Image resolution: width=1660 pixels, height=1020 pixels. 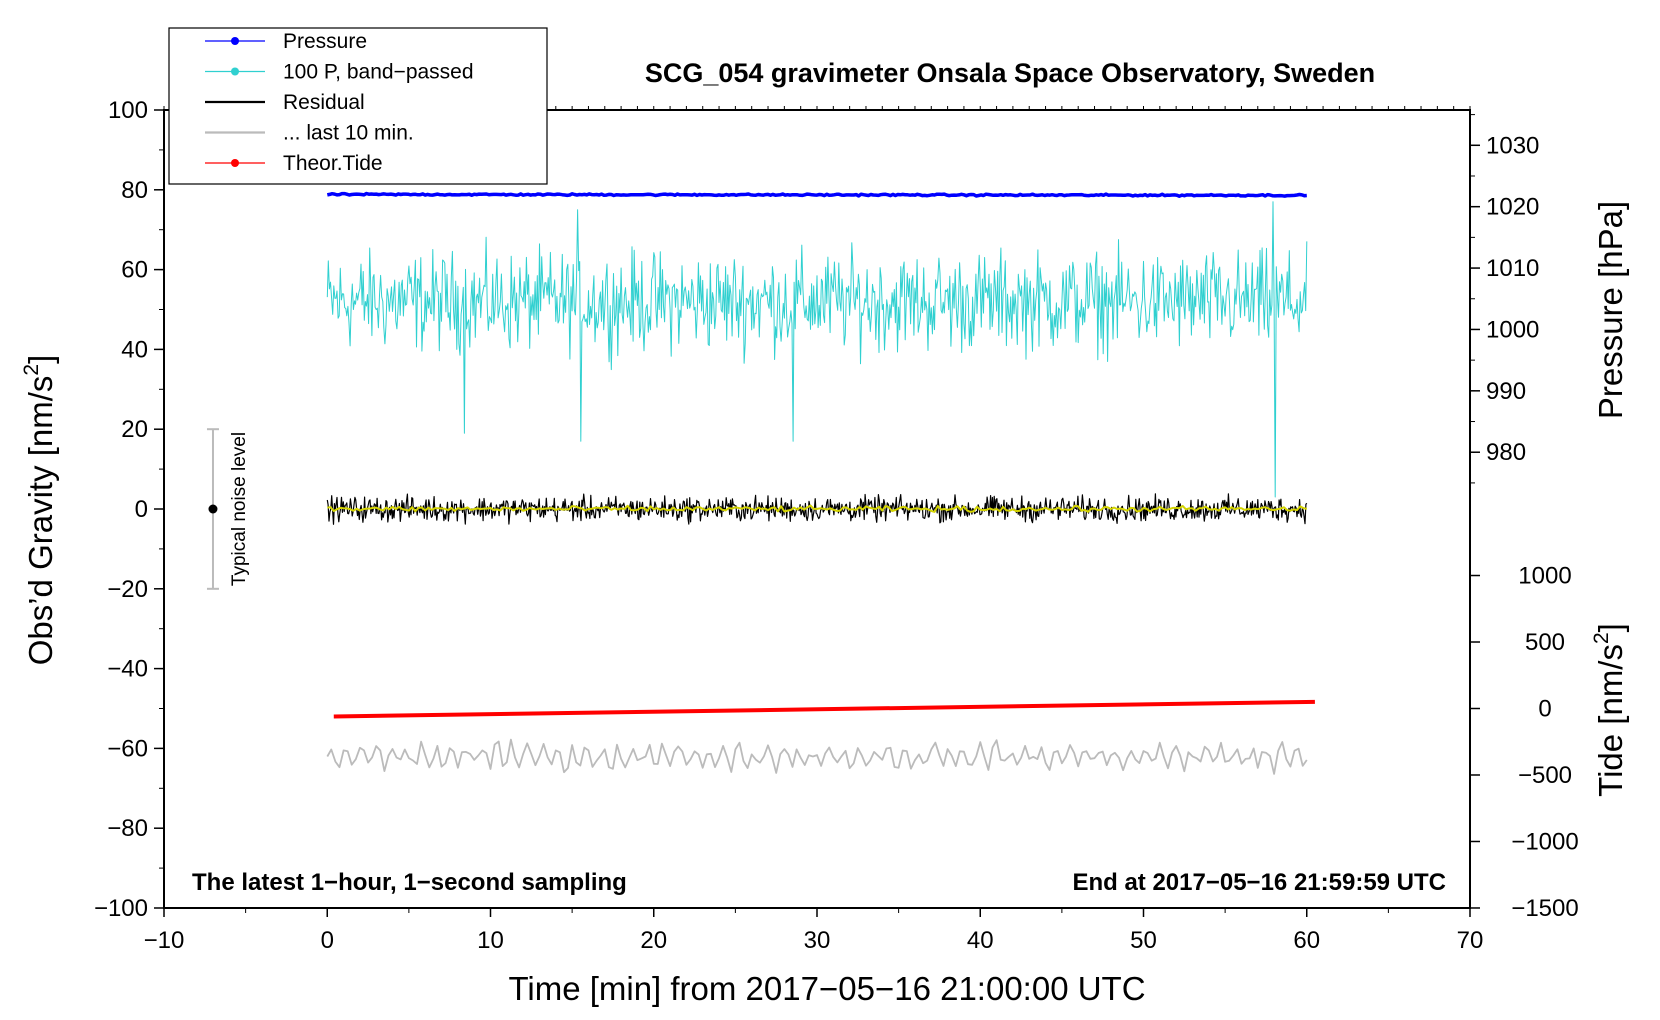 What do you see at coordinates (134, 349) in the screenshot?
I see `y-tick-label: 40` at bounding box center [134, 349].